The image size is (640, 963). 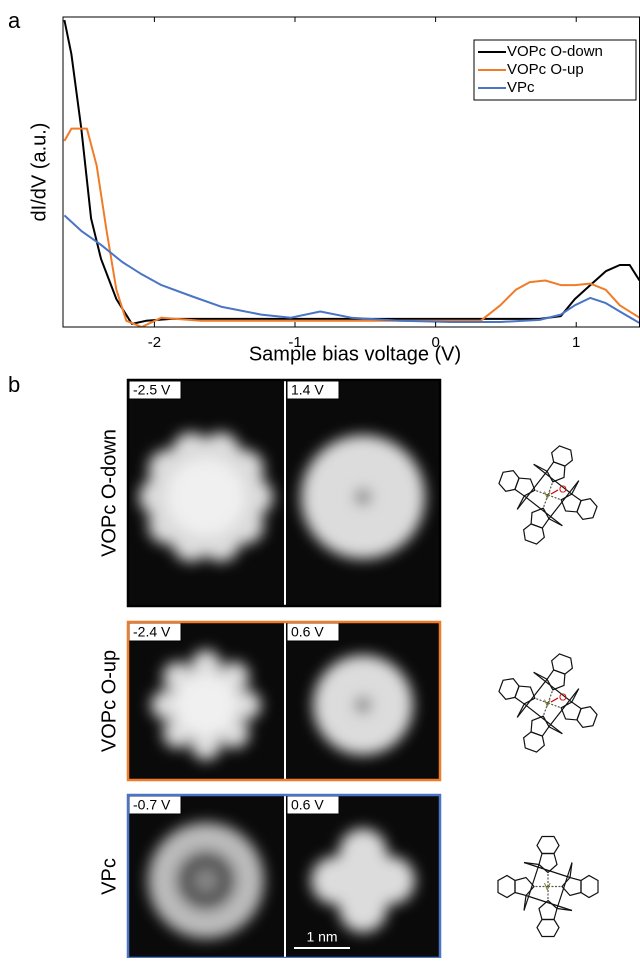 I want to click on legend-label: VOPc O-down, so click(x=555, y=51).